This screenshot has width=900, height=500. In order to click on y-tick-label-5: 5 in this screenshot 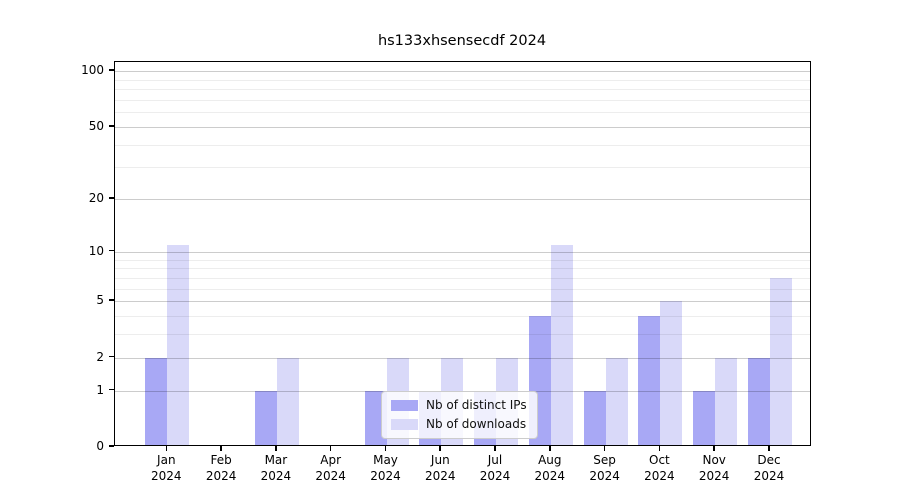, I will do `click(100, 300)`.